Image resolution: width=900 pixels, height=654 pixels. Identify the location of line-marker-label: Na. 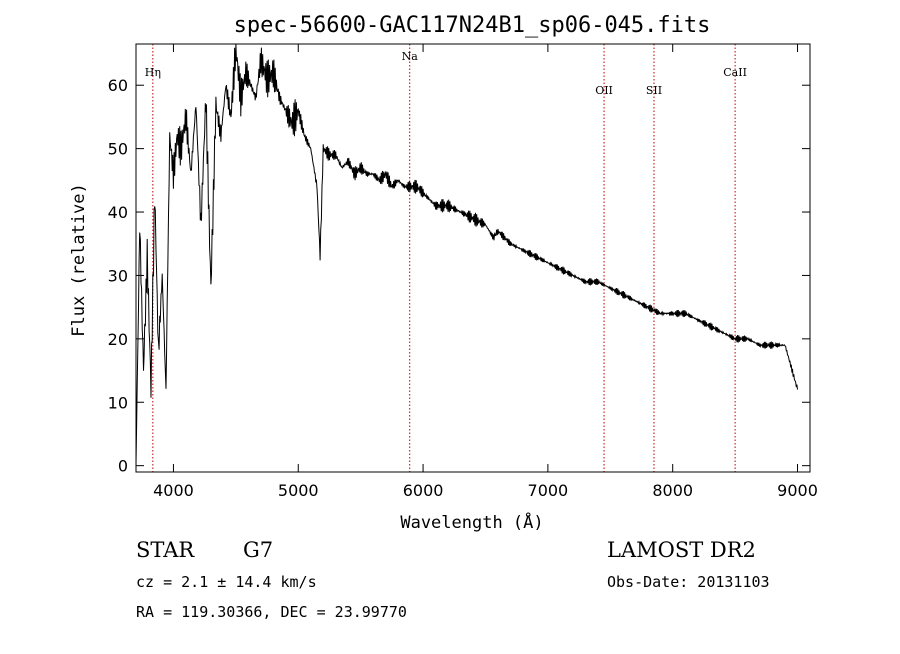
(410, 56).